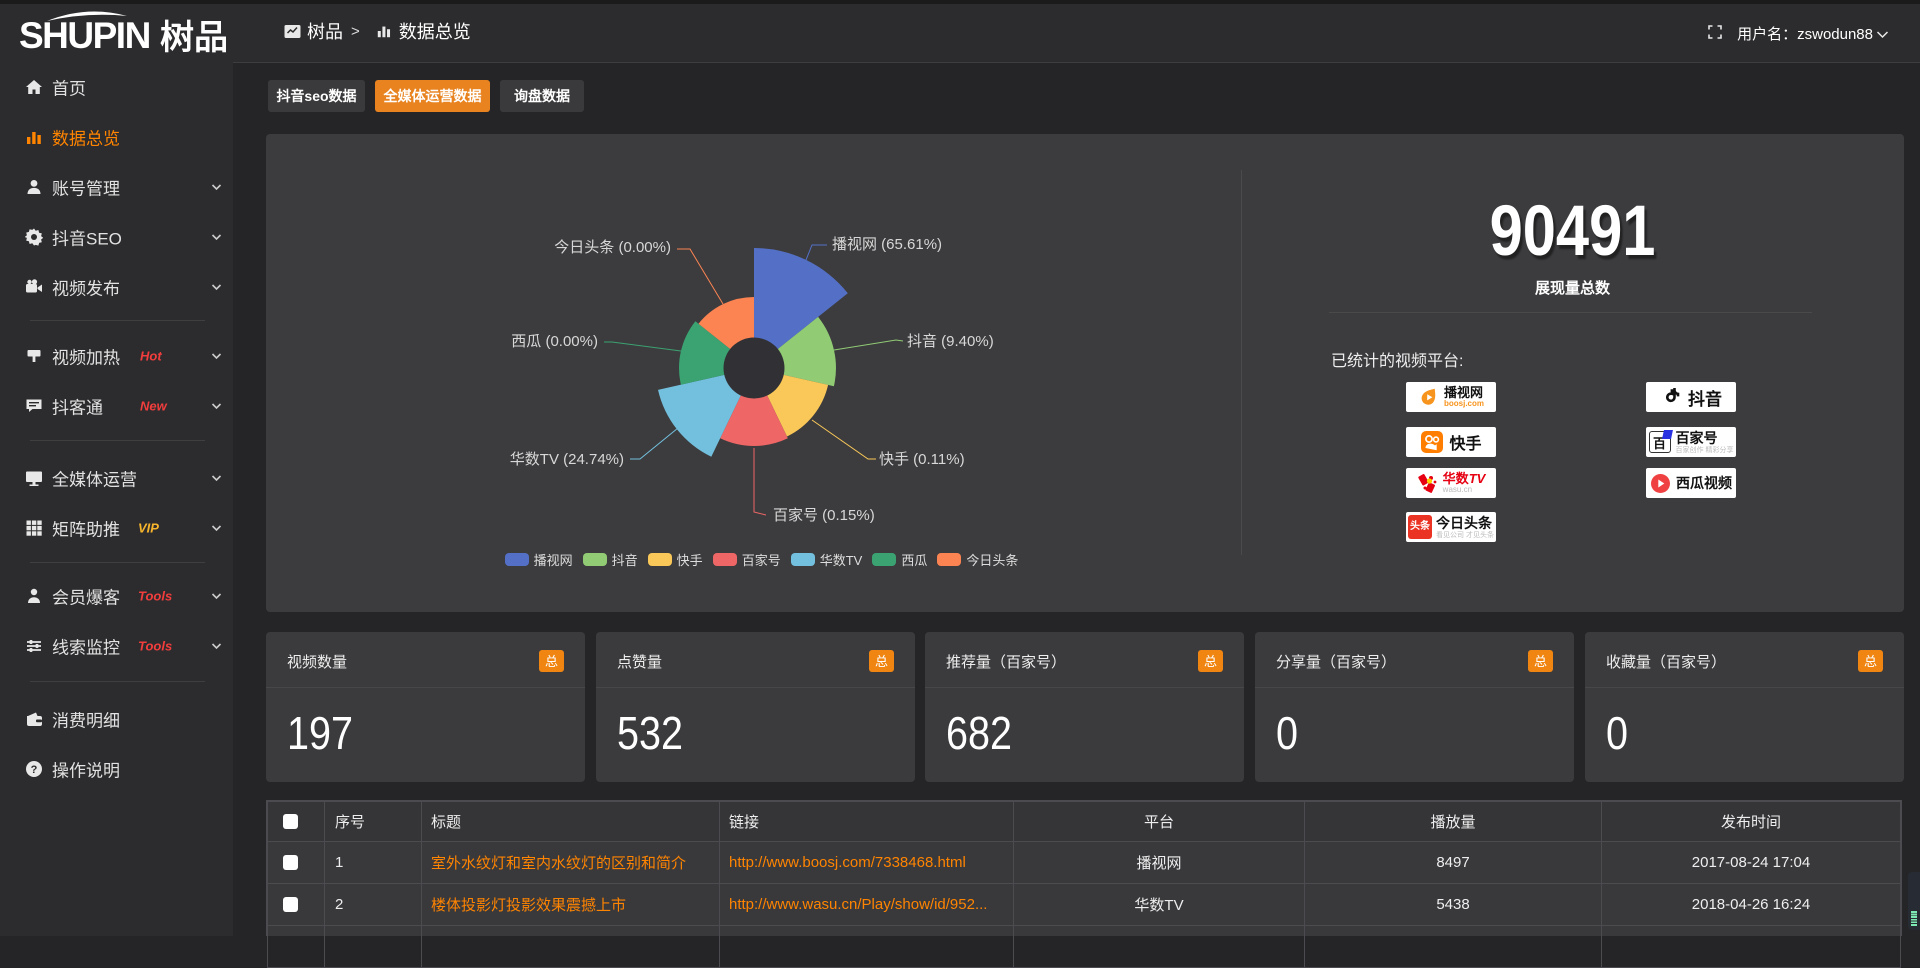 The height and width of the screenshot is (968, 1920). Describe the element at coordinates (950, 341) in the screenshot. I see `svg-text: 抖音 (9.40%)` at that location.